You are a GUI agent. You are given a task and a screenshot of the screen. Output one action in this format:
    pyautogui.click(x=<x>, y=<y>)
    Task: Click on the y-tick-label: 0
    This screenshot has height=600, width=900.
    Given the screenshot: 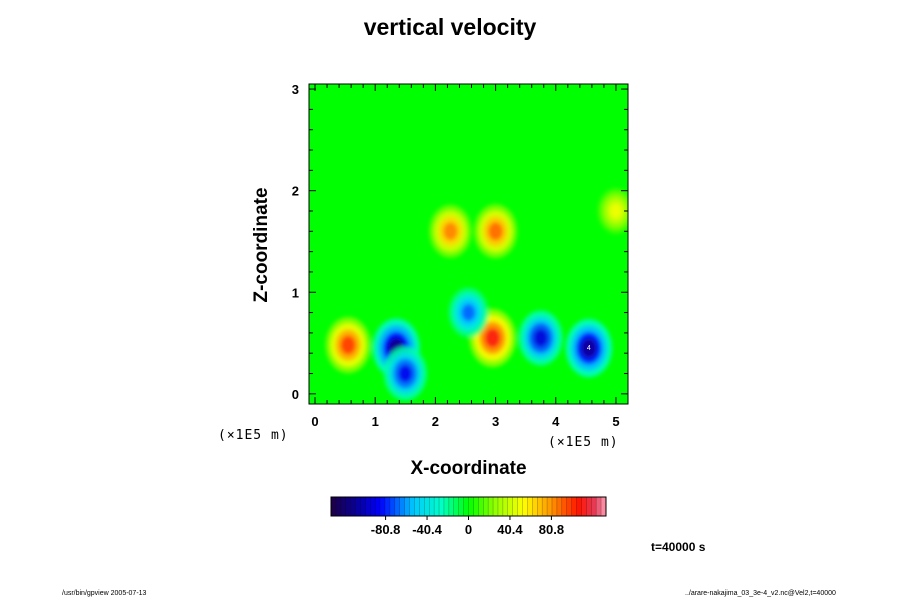 What is the action you would take?
    pyautogui.click(x=295, y=394)
    